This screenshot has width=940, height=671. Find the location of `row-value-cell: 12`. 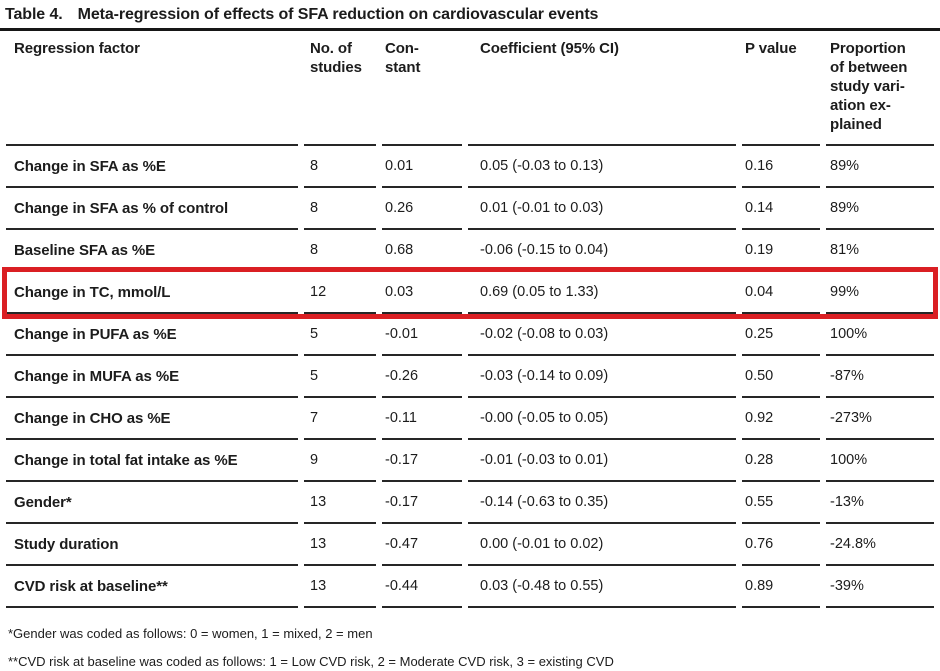

row-value-cell: 12 is located at coordinates (340, 293).